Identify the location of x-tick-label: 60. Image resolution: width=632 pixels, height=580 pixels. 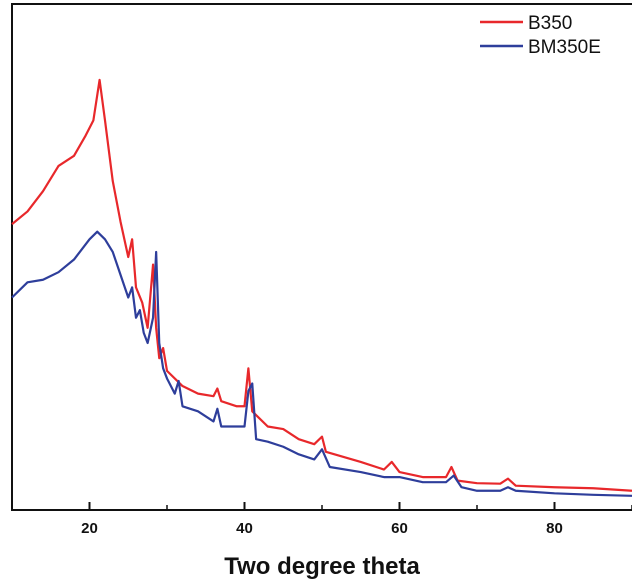
(399, 528).